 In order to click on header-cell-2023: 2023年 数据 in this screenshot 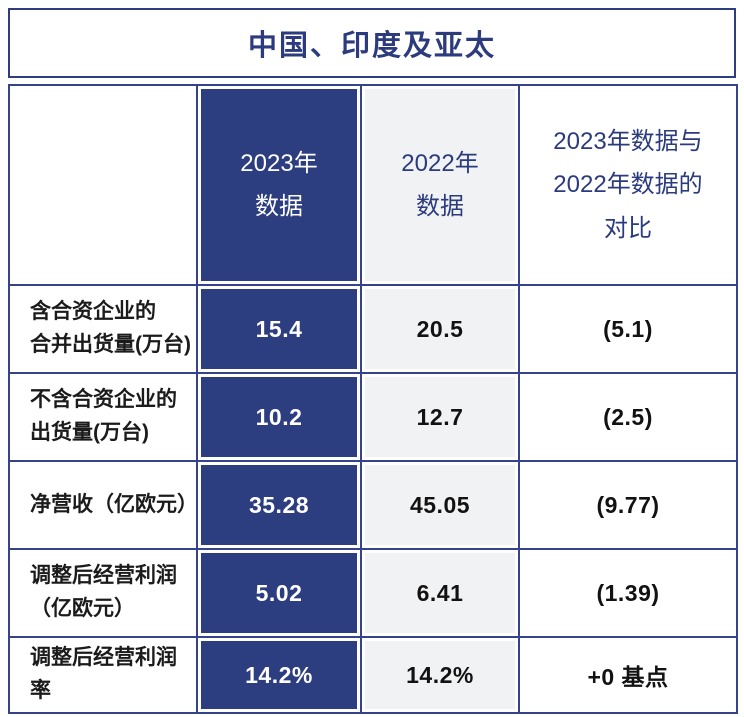, I will do `click(279, 185)`.